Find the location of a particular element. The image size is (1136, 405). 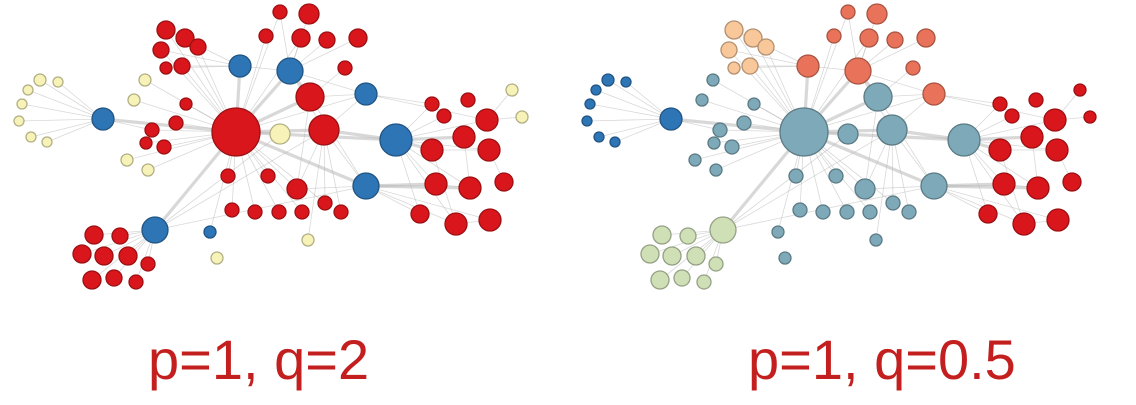

caption-left: p=1, q=2 is located at coordinates (259, 359).